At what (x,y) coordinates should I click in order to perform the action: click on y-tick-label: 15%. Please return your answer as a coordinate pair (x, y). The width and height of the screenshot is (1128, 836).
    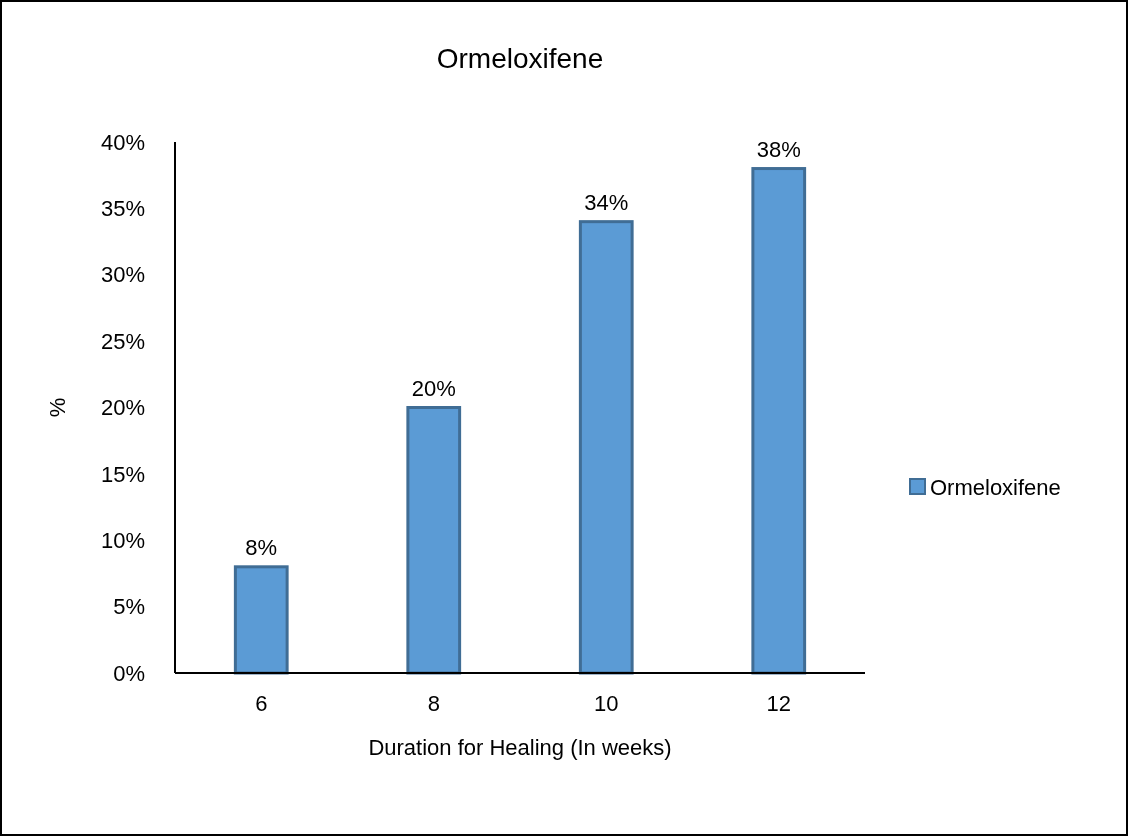
    Looking at the image, I should click on (122, 474).